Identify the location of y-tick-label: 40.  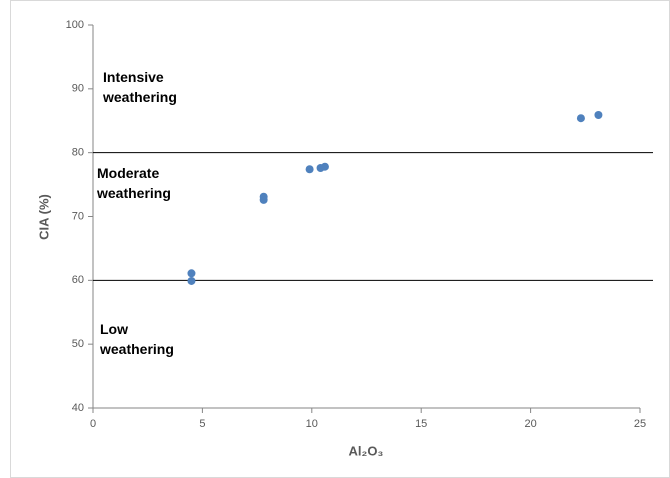
(78, 408).